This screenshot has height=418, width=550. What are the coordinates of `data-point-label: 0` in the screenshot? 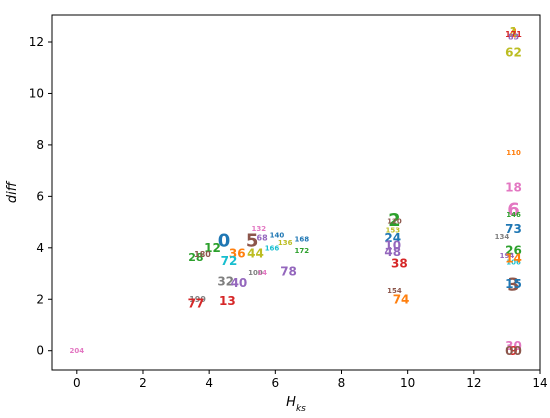 It's located at (224, 241).